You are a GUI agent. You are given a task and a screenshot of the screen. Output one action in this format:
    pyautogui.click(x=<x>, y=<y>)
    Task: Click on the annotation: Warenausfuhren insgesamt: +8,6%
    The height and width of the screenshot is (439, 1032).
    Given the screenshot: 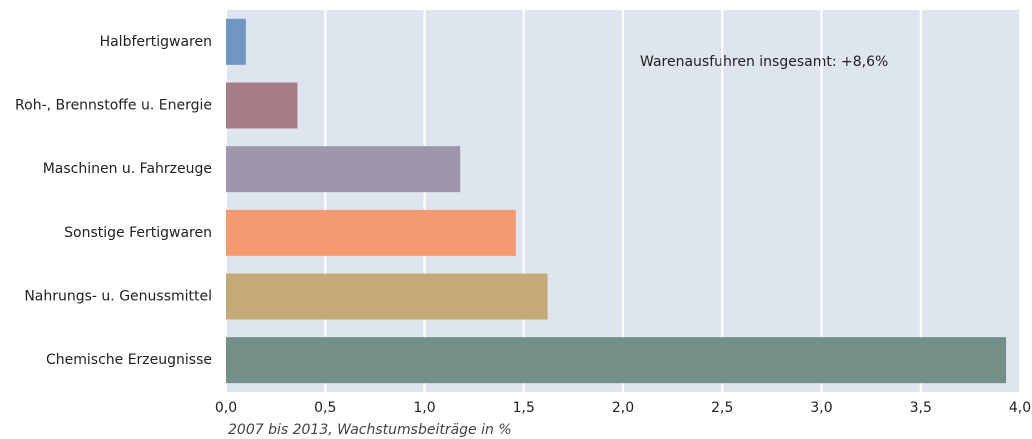 What is the action you would take?
    pyautogui.click(x=764, y=62)
    